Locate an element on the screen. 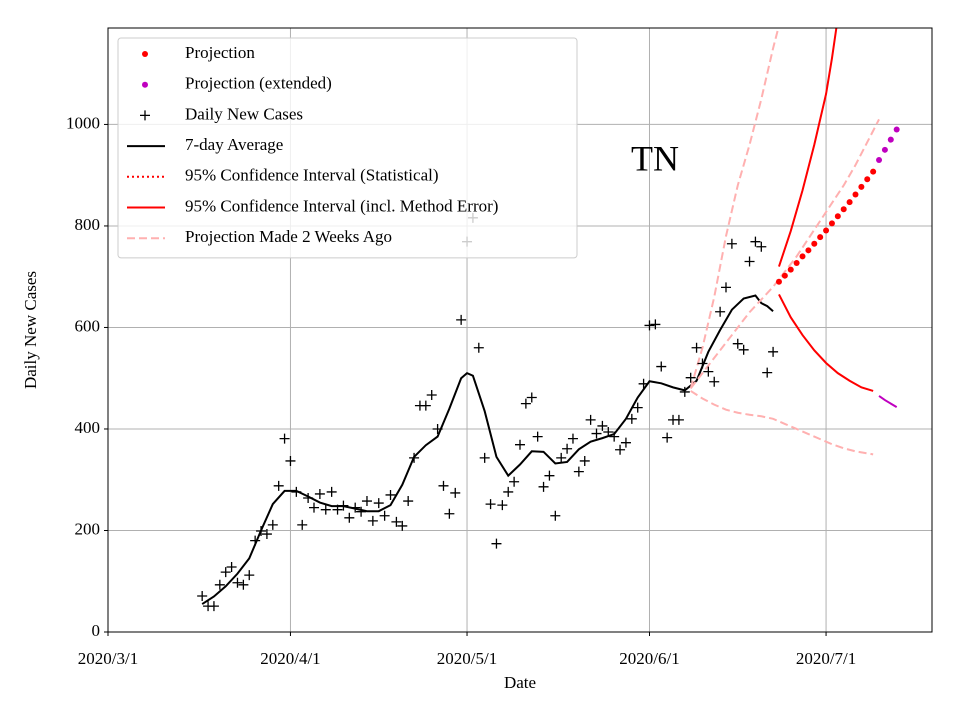 This screenshot has width=960, height=720. legend-label: 95% Confidence Interval (Statistical) is located at coordinates (312, 175).